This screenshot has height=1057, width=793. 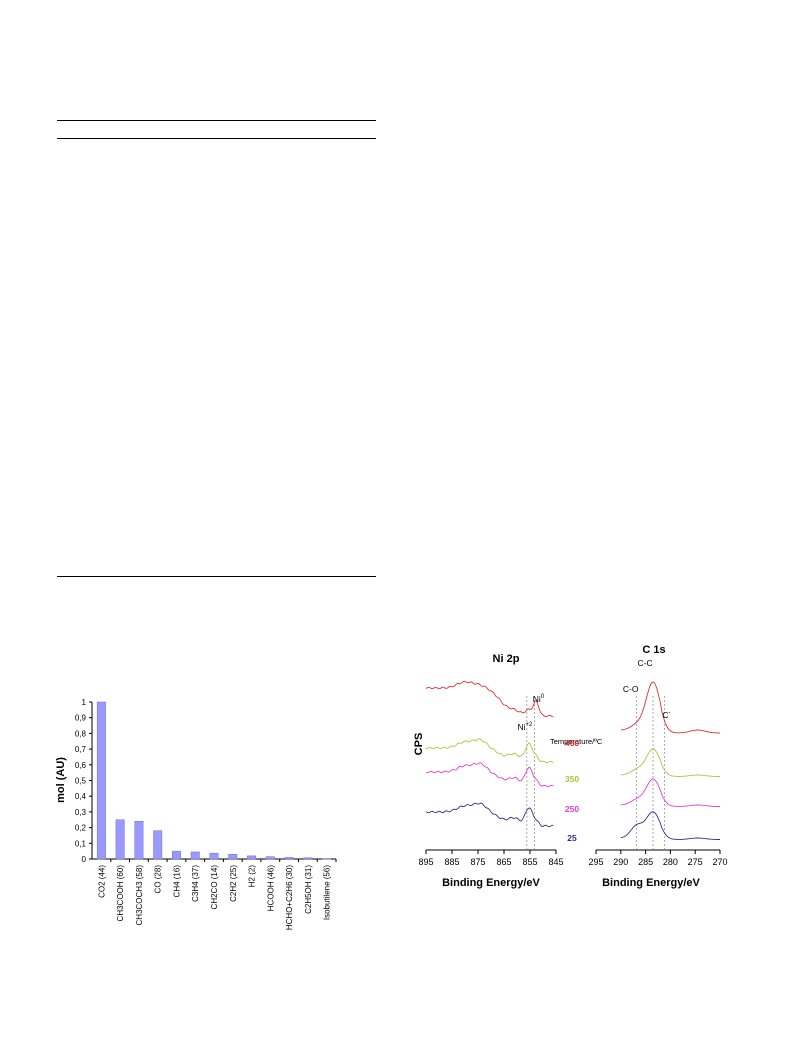 I want to click on bar-xtick-label: CH3COCH3 (58), so click(x=139, y=895).